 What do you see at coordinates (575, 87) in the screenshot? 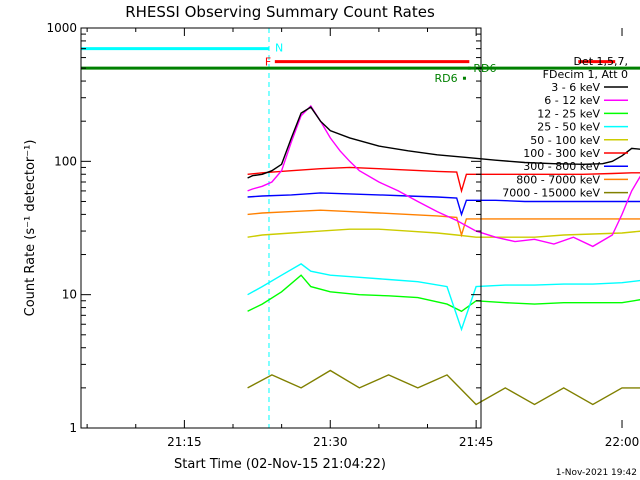
I see `legend-entry-label: 3 - 6 keV` at bounding box center [575, 87].